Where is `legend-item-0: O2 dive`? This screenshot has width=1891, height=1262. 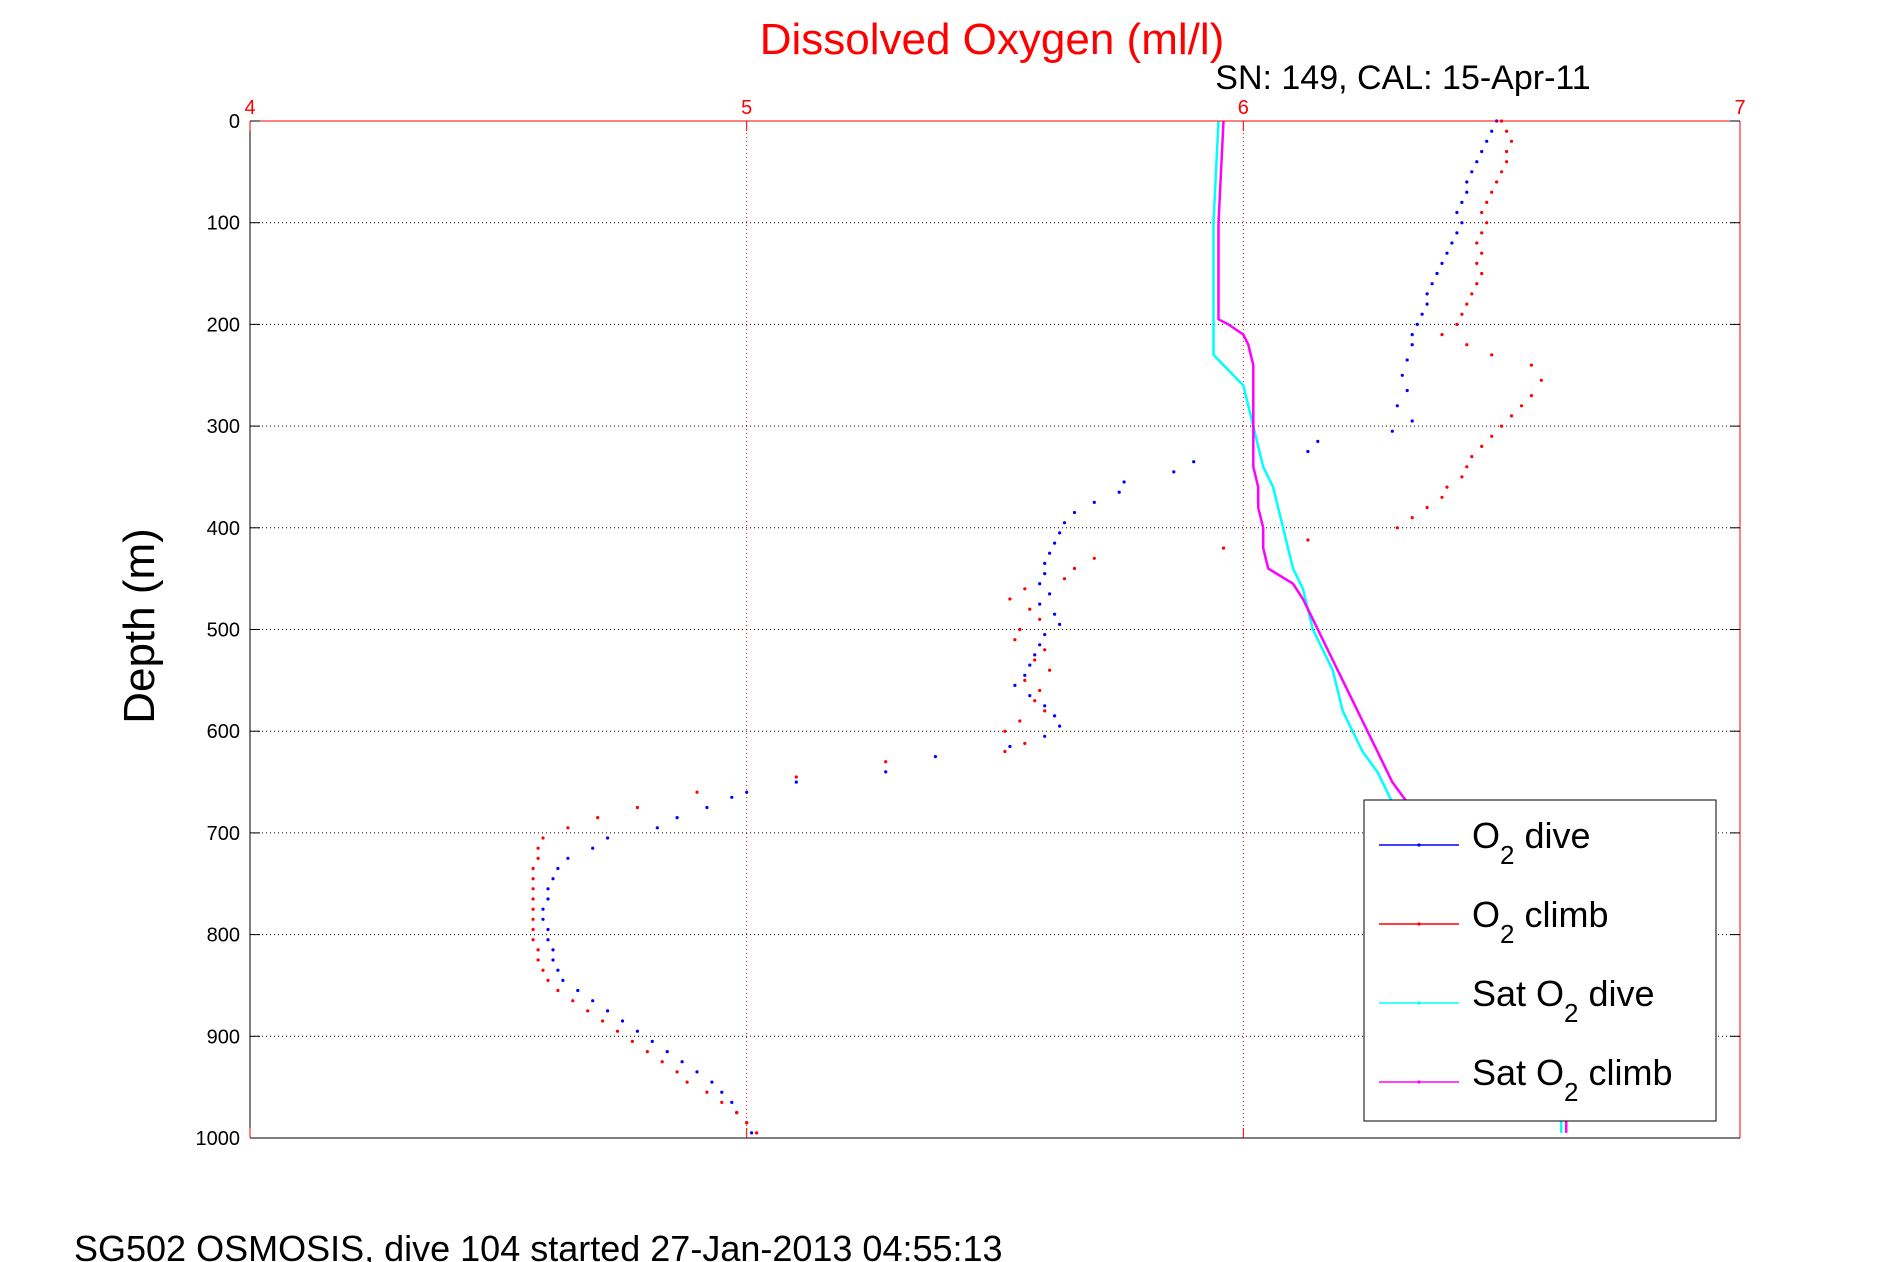
legend-item-0: O2 dive is located at coordinates (1485, 842).